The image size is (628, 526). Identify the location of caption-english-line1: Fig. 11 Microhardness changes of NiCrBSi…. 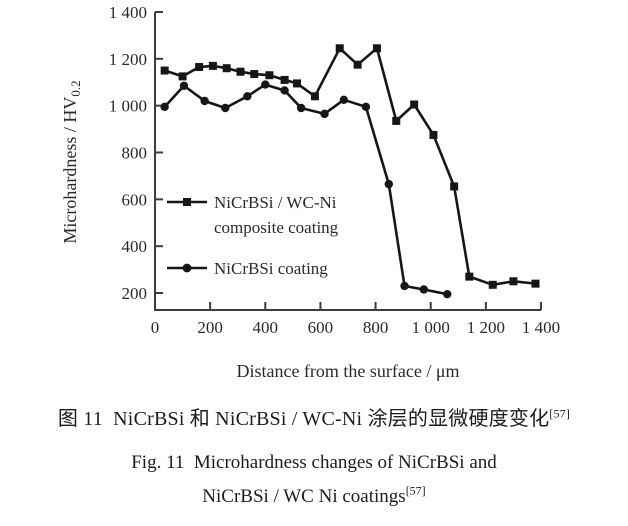
(314, 463).